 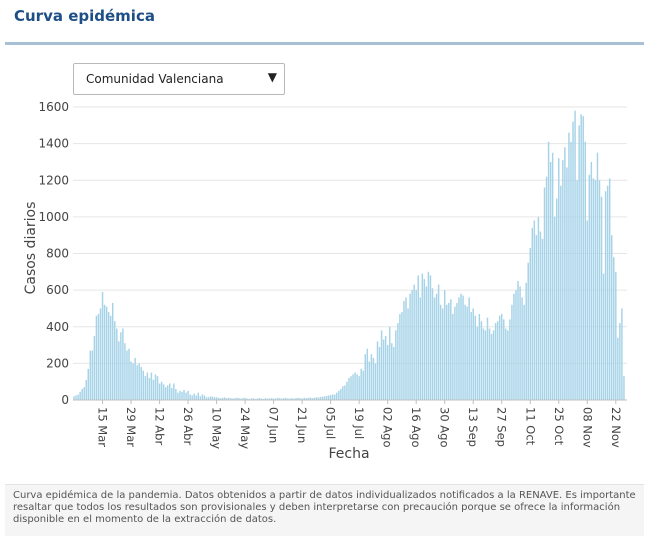 I want to click on y-tick-label: 1600, so click(x=53, y=107).